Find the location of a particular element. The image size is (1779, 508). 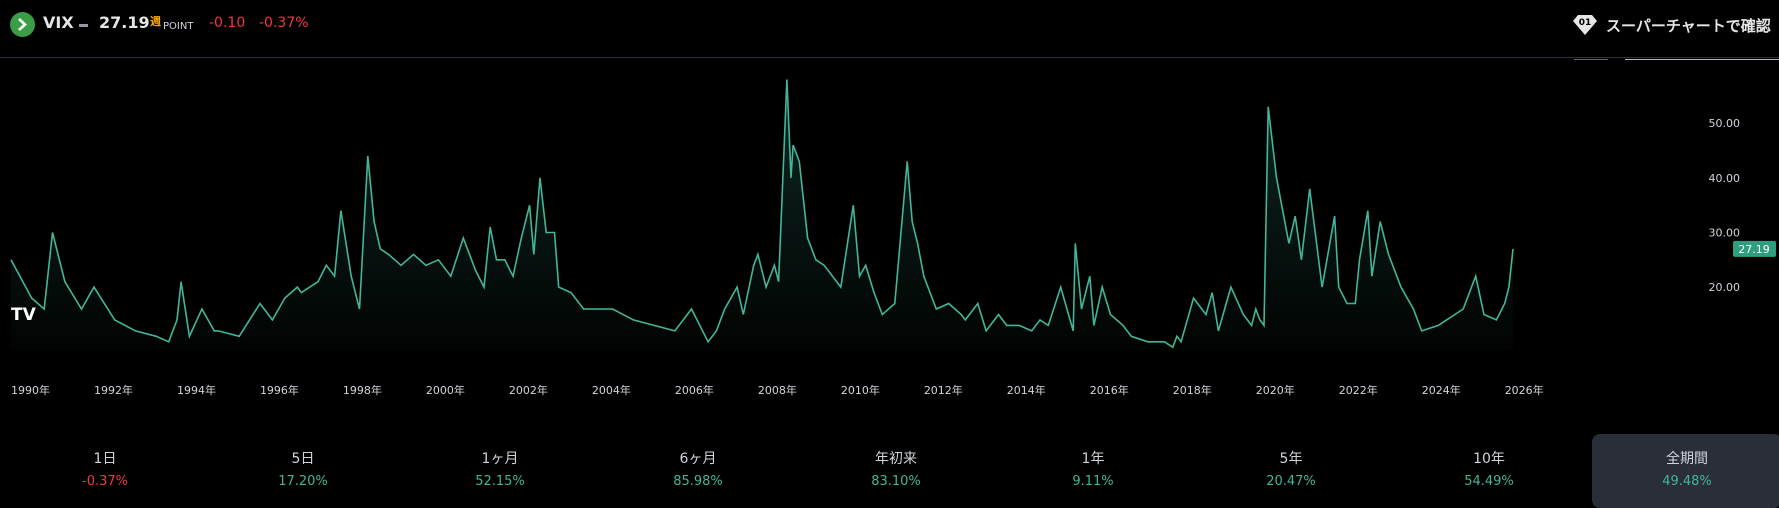

x-tick-label: 2002年 is located at coordinates (528, 390).